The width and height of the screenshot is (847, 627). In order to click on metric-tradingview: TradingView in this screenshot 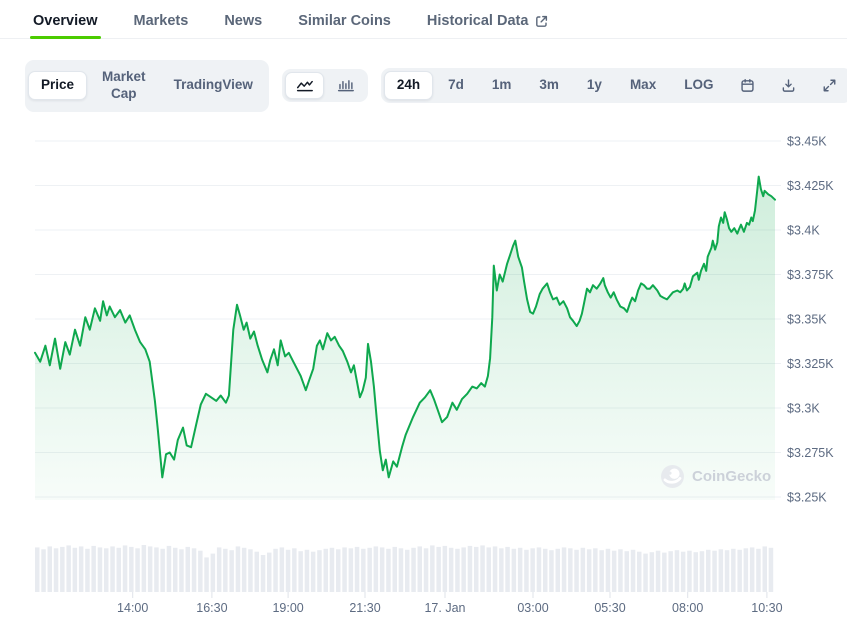, I will do `click(213, 85)`.